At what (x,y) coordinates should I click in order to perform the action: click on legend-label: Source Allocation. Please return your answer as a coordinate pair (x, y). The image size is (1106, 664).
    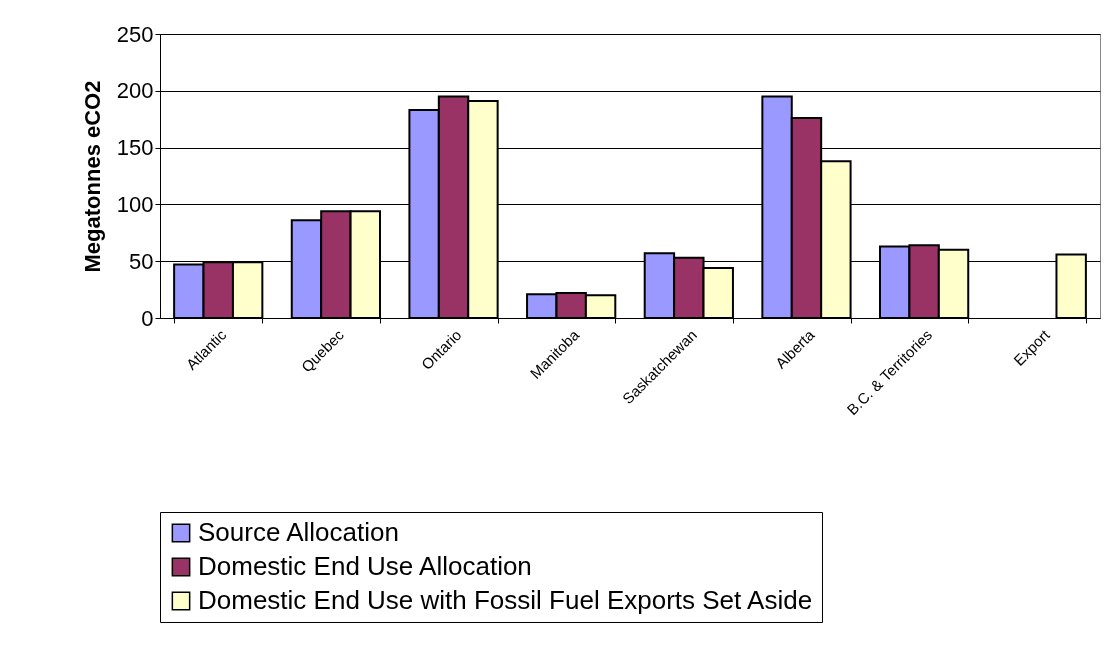
    Looking at the image, I should click on (298, 532).